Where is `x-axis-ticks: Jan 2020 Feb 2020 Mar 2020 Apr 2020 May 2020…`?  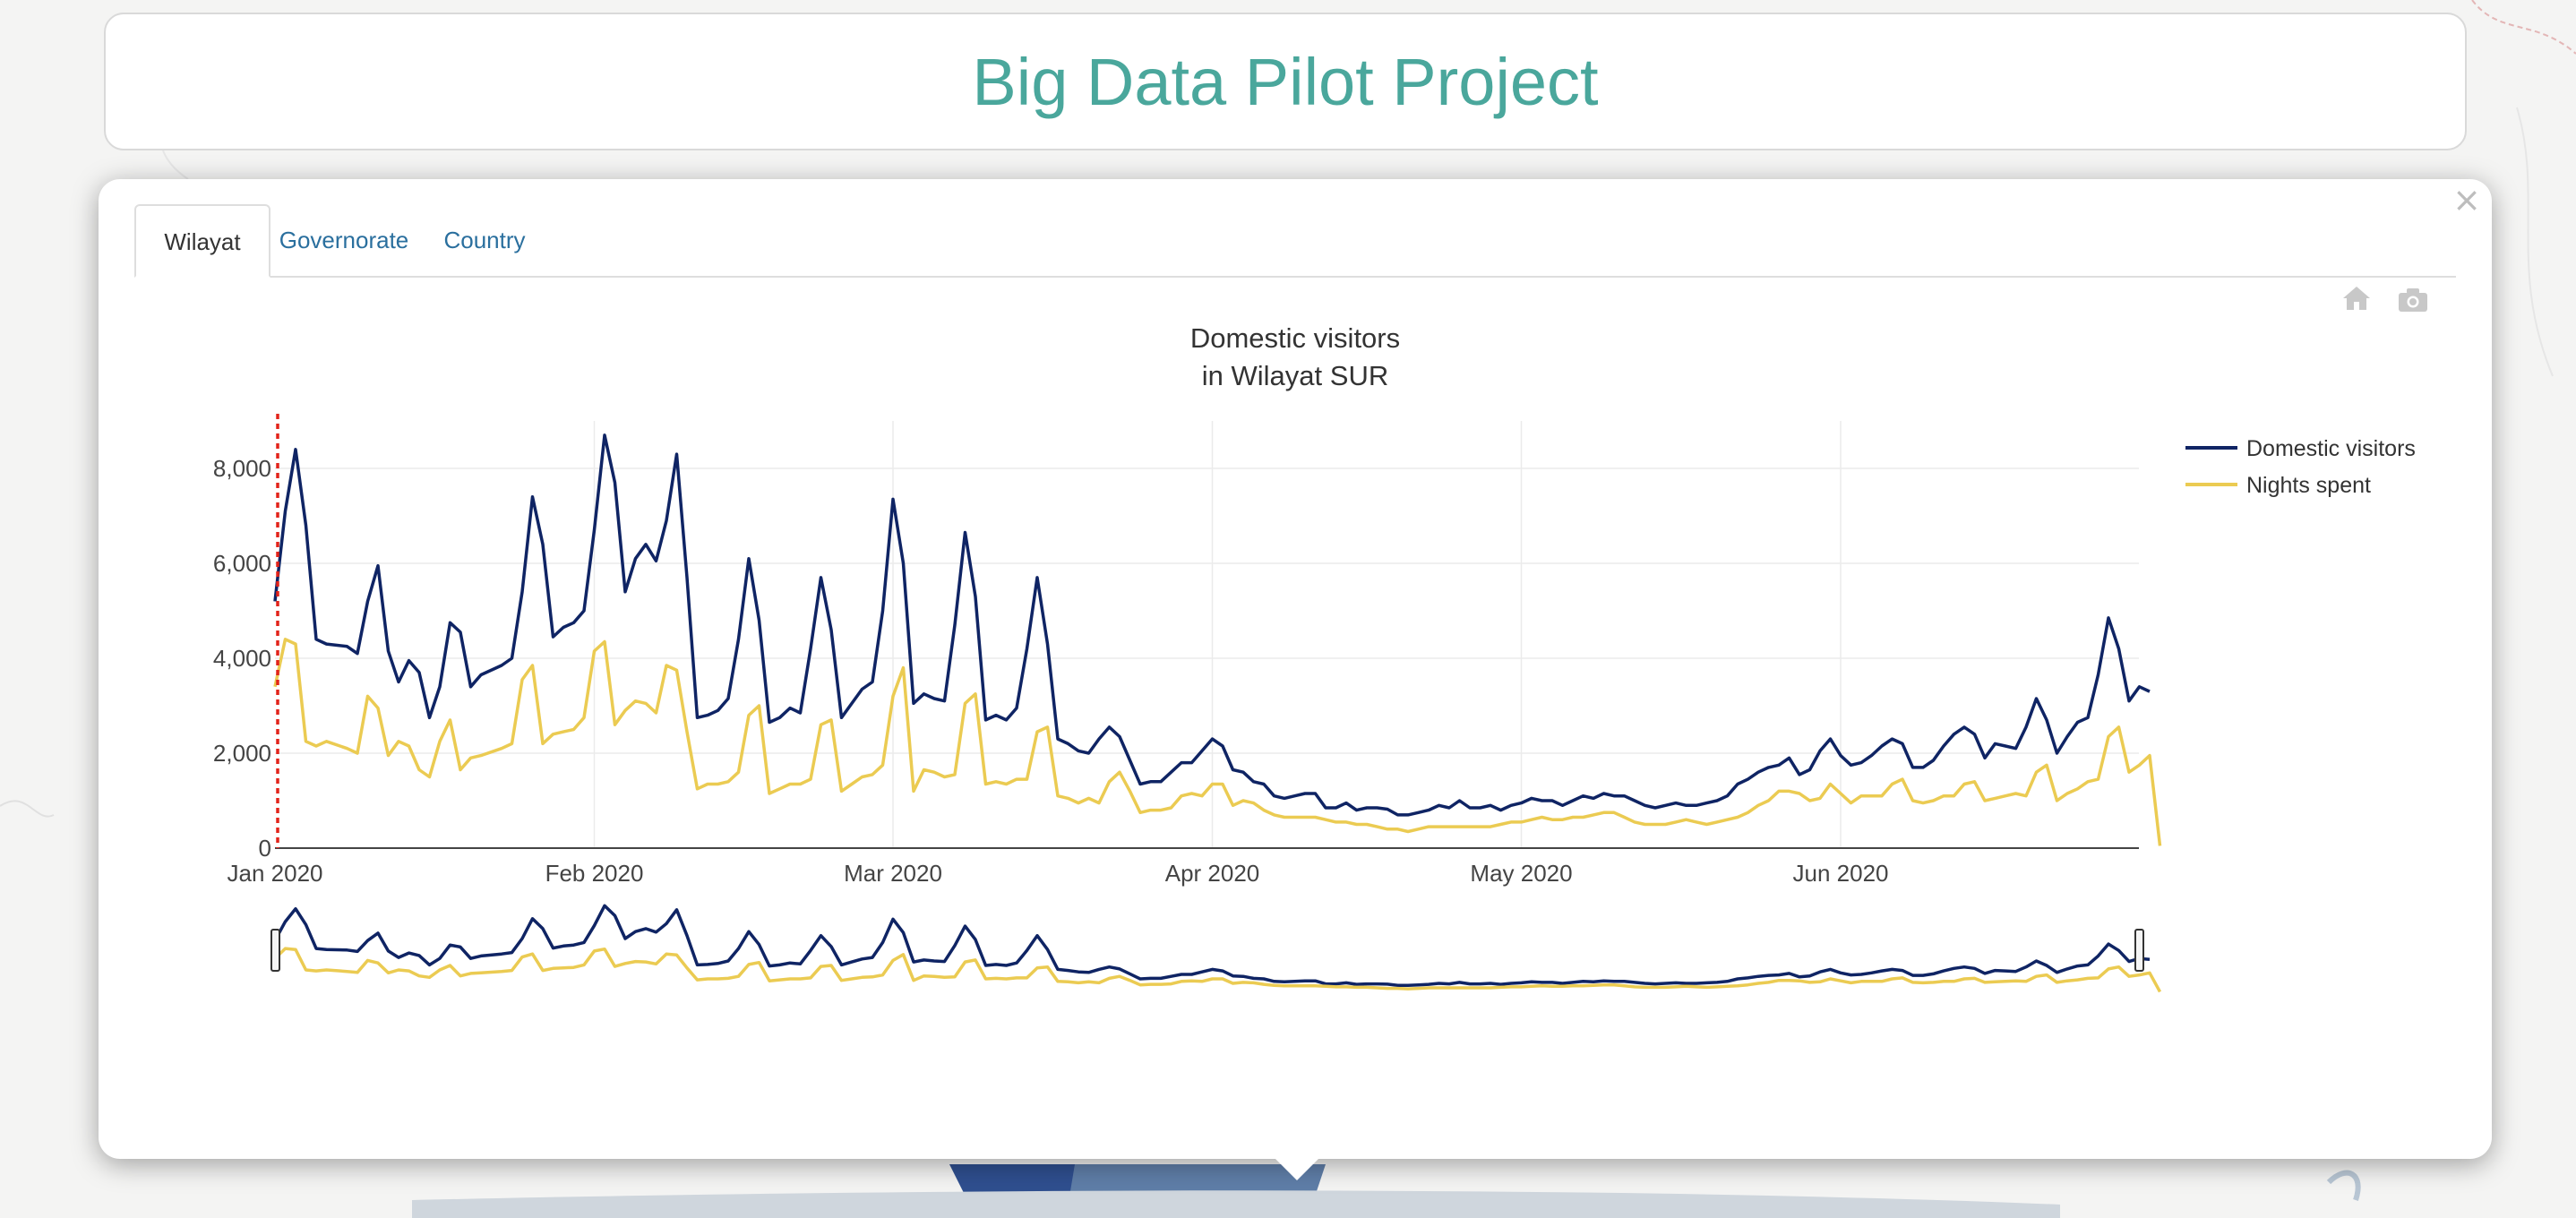 x-axis-ticks: Jan 2020 Feb 2020 Mar 2020 Apr 2020 May 2020… is located at coordinates (1058, 873).